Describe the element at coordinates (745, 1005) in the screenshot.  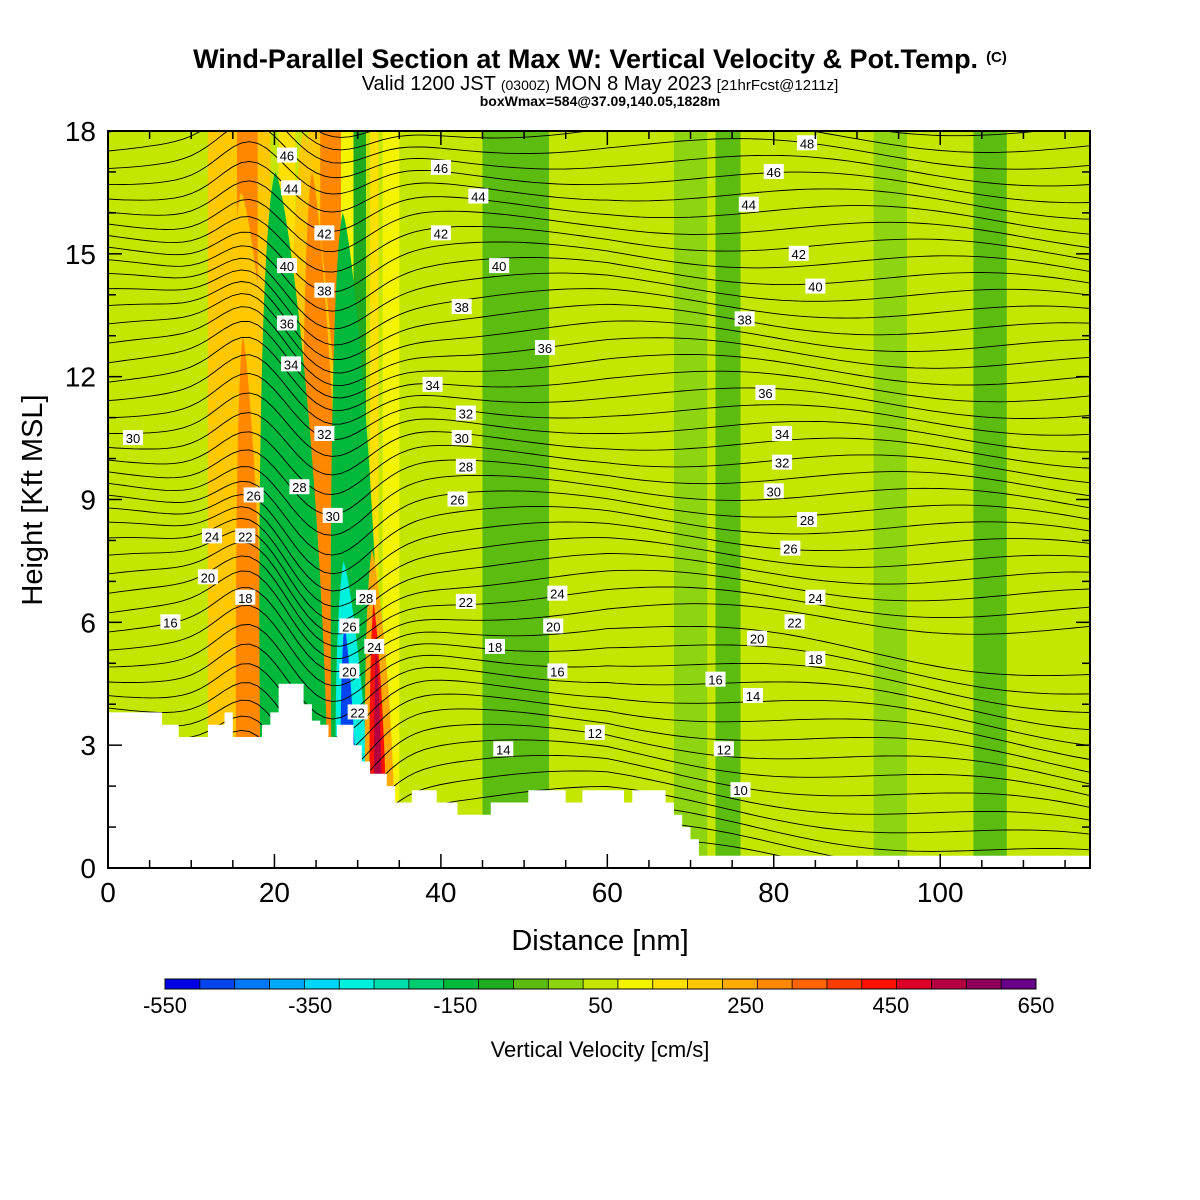
I see `colorbar-tick-label: 250` at that location.